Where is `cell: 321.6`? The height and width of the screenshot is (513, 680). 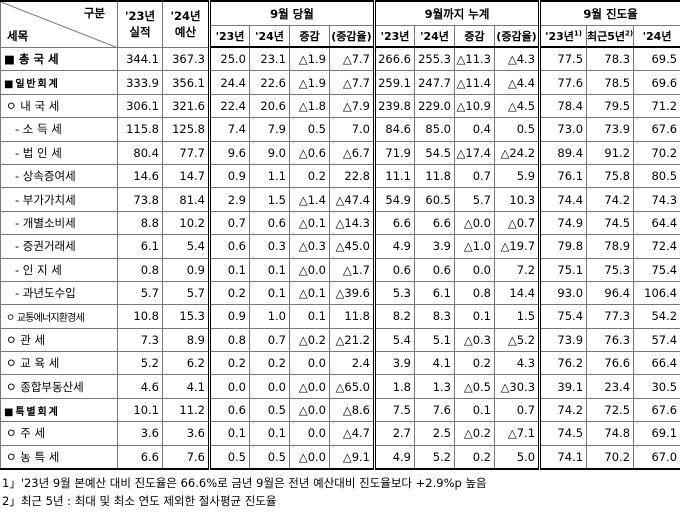
cell: 321.6 is located at coordinates (186, 106).